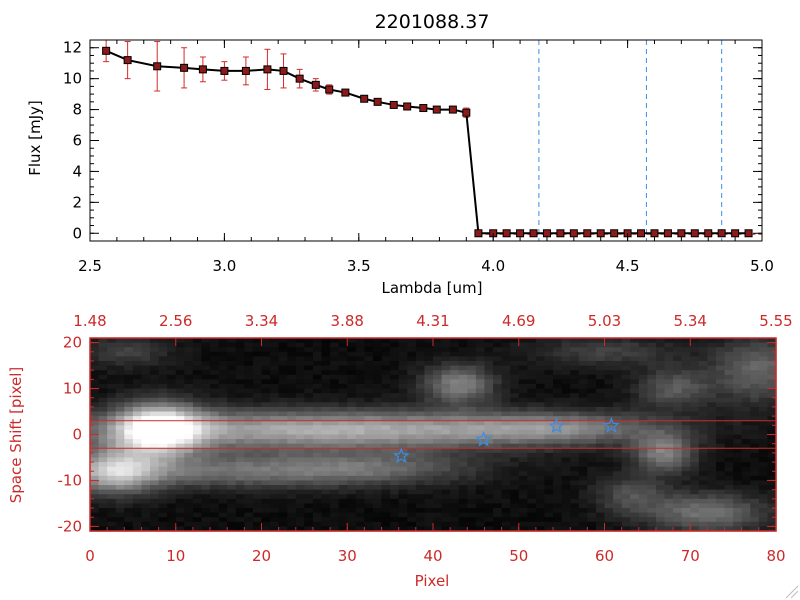 This screenshot has height=600, width=800. I want to click on x-tick-label: 10, so click(175, 556).